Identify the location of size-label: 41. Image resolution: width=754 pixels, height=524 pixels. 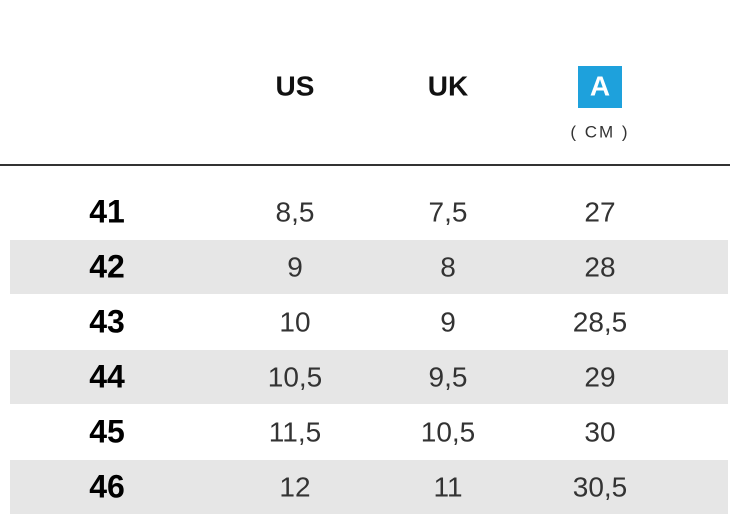
(107, 211).